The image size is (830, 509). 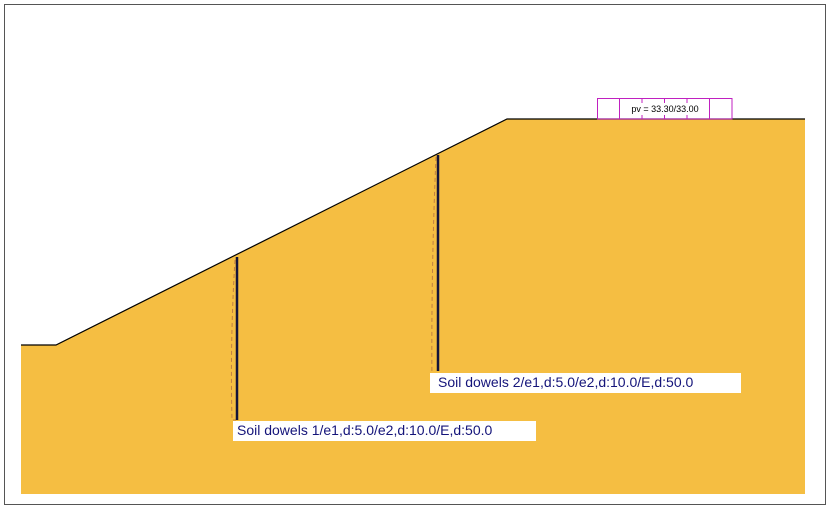 I want to click on load-label: pv = 33.30/33.00, so click(x=664, y=109).